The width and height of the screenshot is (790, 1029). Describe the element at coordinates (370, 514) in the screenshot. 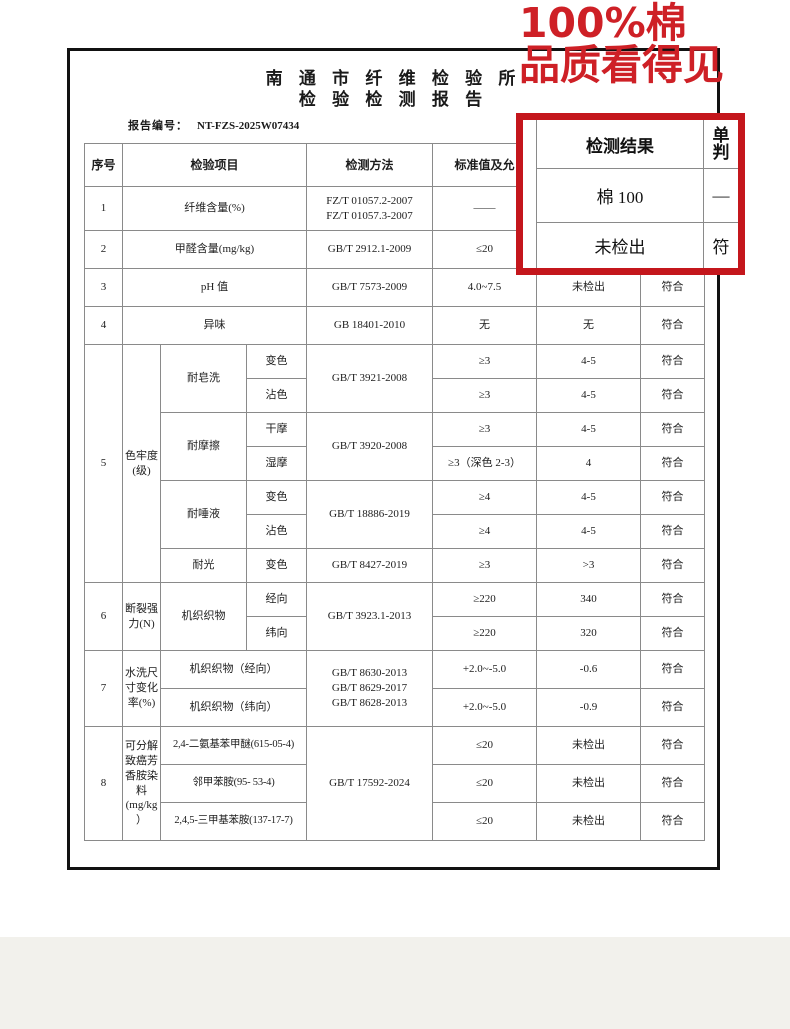

I see `group5-method-saliva: GB/T 18886-2019` at that location.